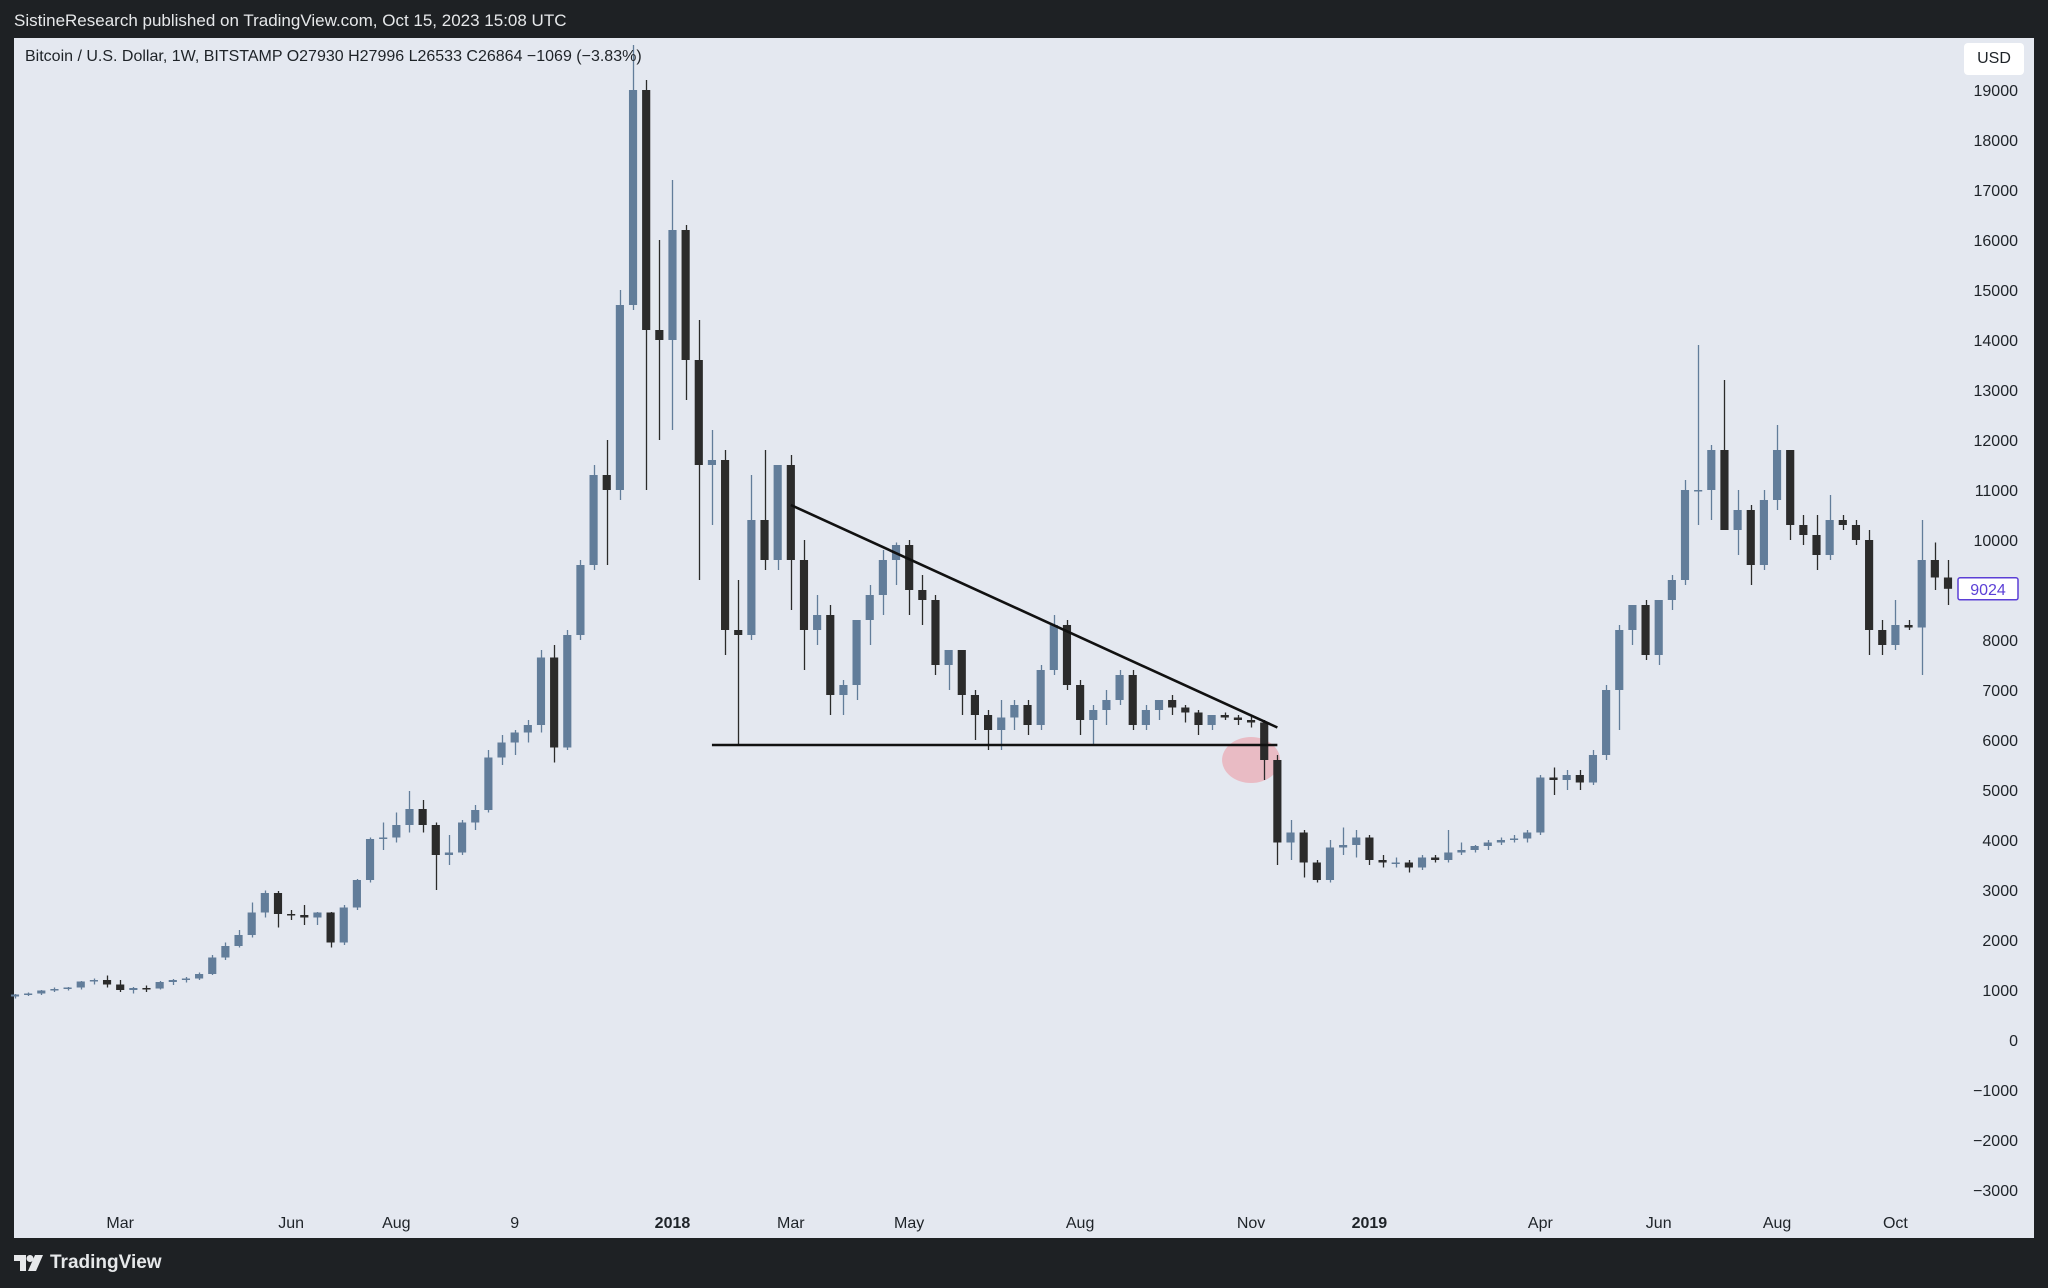 Image resolution: width=2048 pixels, height=1288 pixels. I want to click on price-axis-label: 13000, so click(1996, 391).